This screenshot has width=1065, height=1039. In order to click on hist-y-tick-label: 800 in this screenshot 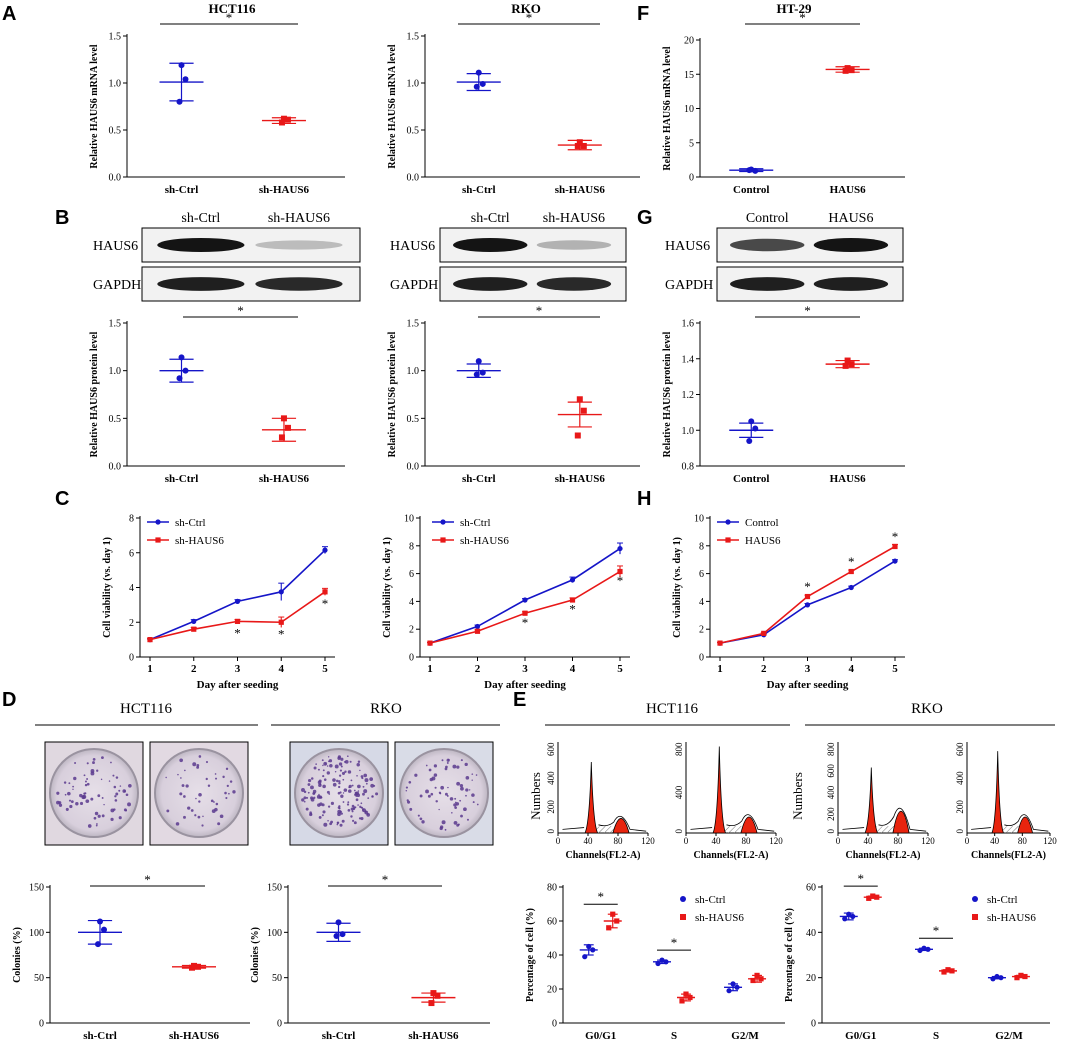, I will do `click(679, 749)`.